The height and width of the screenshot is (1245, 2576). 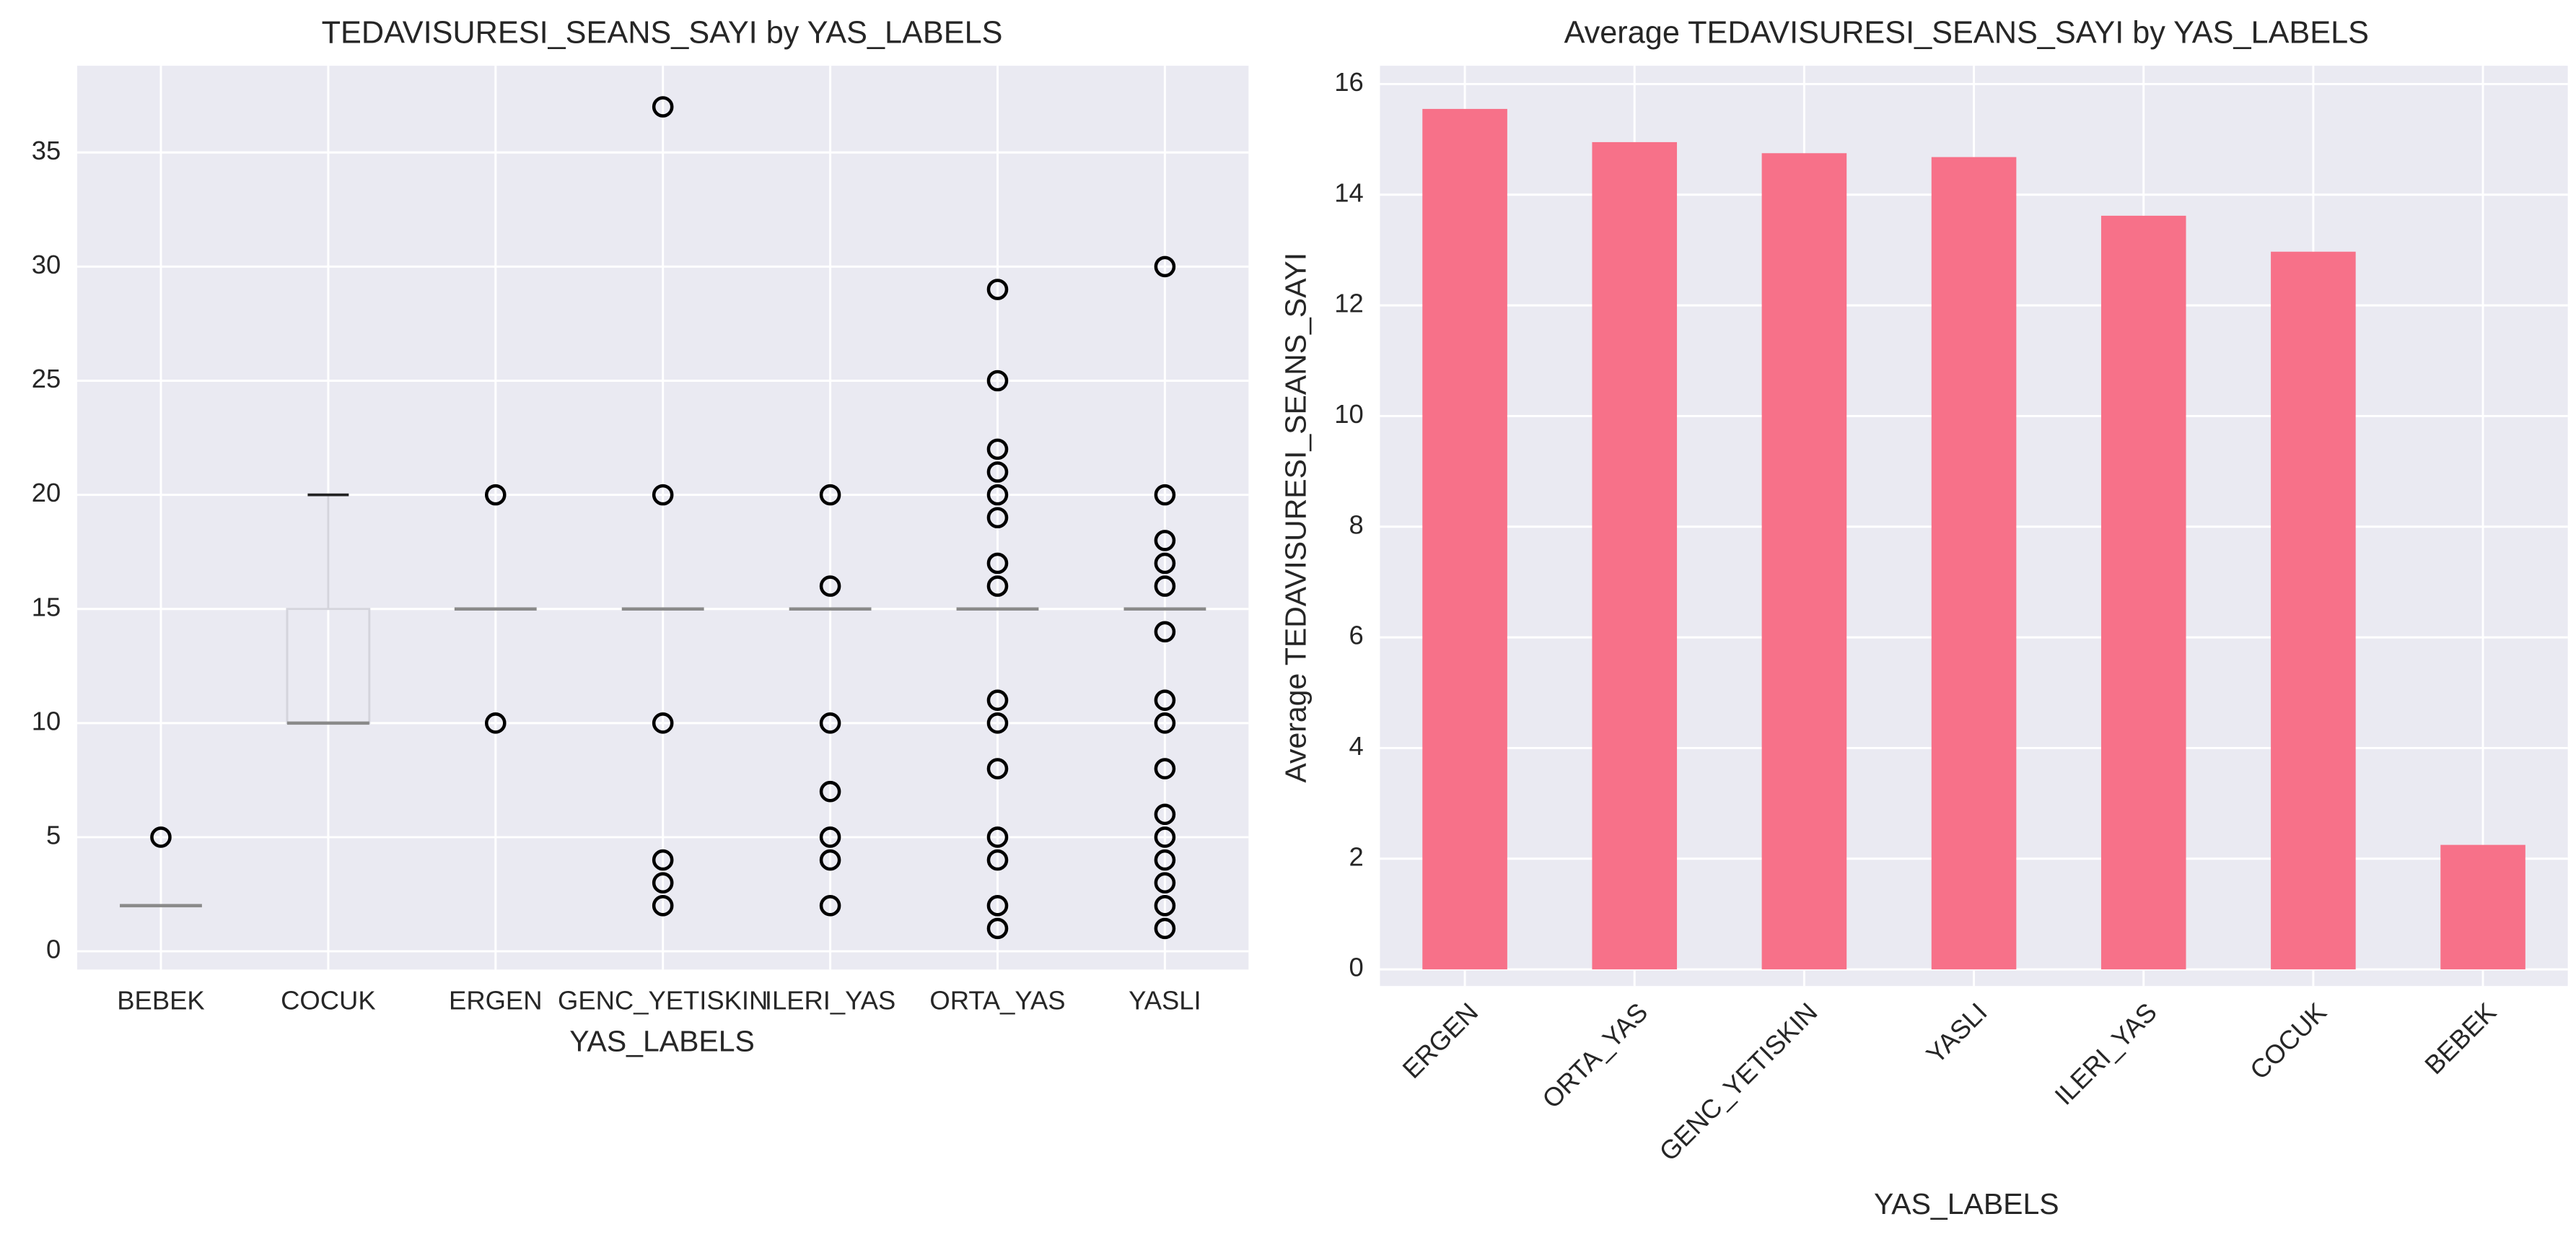 I want to click on y-tick-label: 25, so click(x=47, y=378).